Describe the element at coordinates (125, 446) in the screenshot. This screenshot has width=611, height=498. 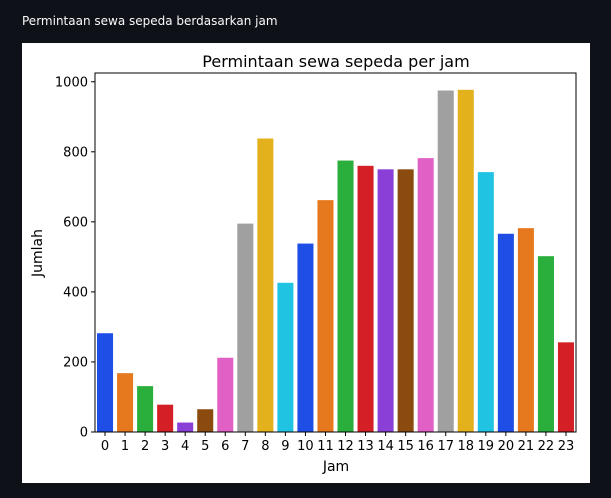
I see `x-tick-label: 1` at that location.